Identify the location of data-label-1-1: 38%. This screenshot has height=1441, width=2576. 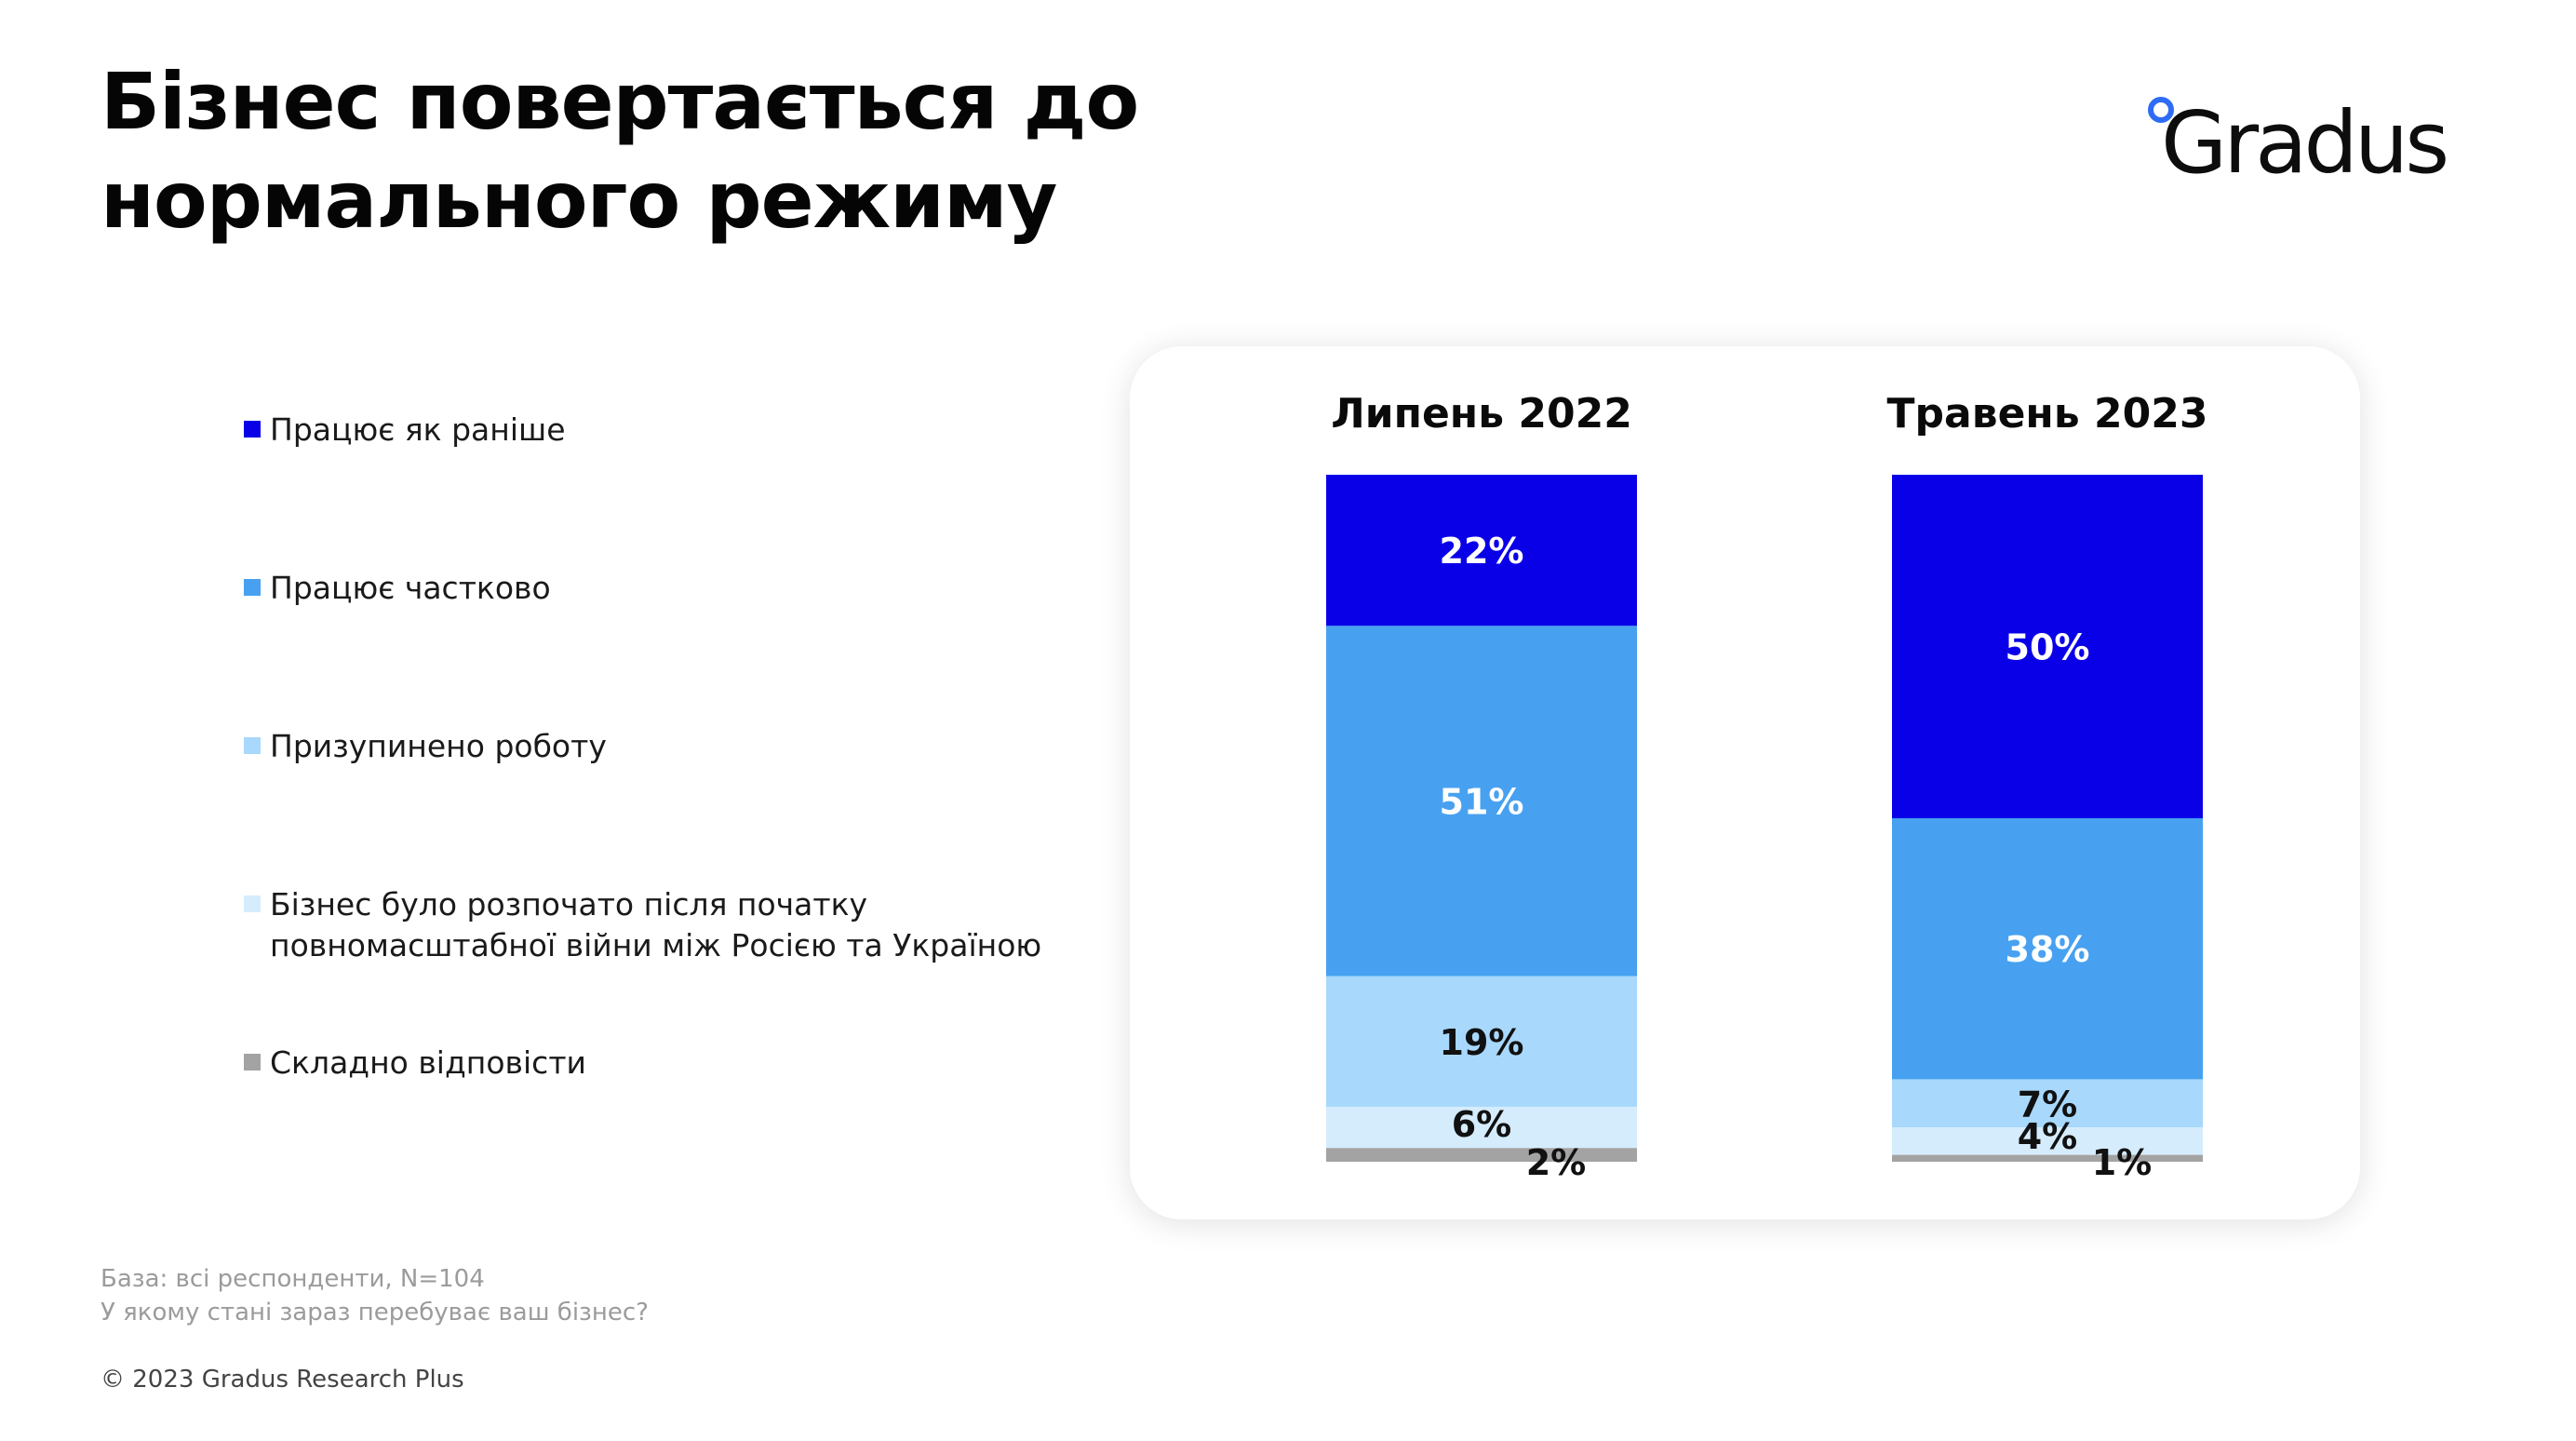
(2048, 950).